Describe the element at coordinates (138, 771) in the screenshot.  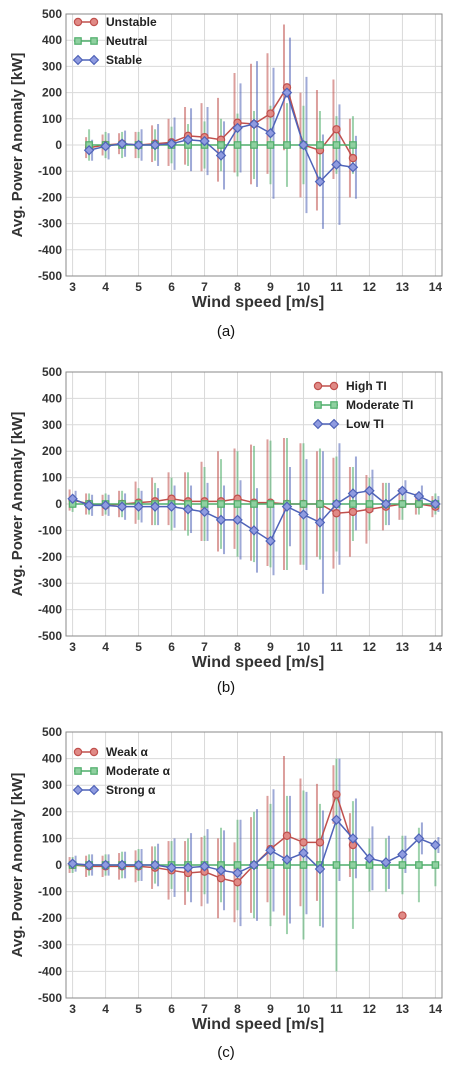
I see `legend-label: Moderate α` at that location.